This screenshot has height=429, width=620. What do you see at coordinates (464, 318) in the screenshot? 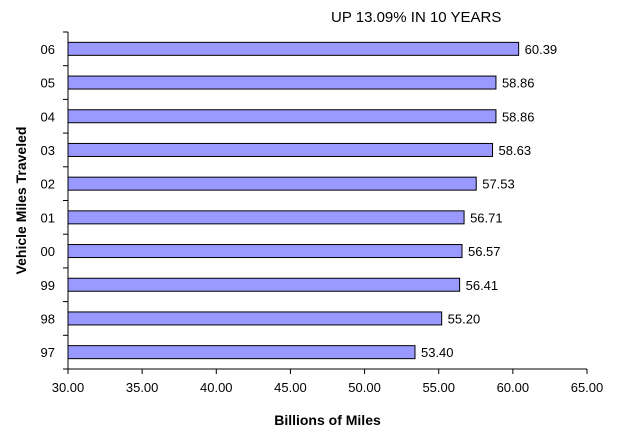
I see `value-label-98: 55.20` at bounding box center [464, 318].